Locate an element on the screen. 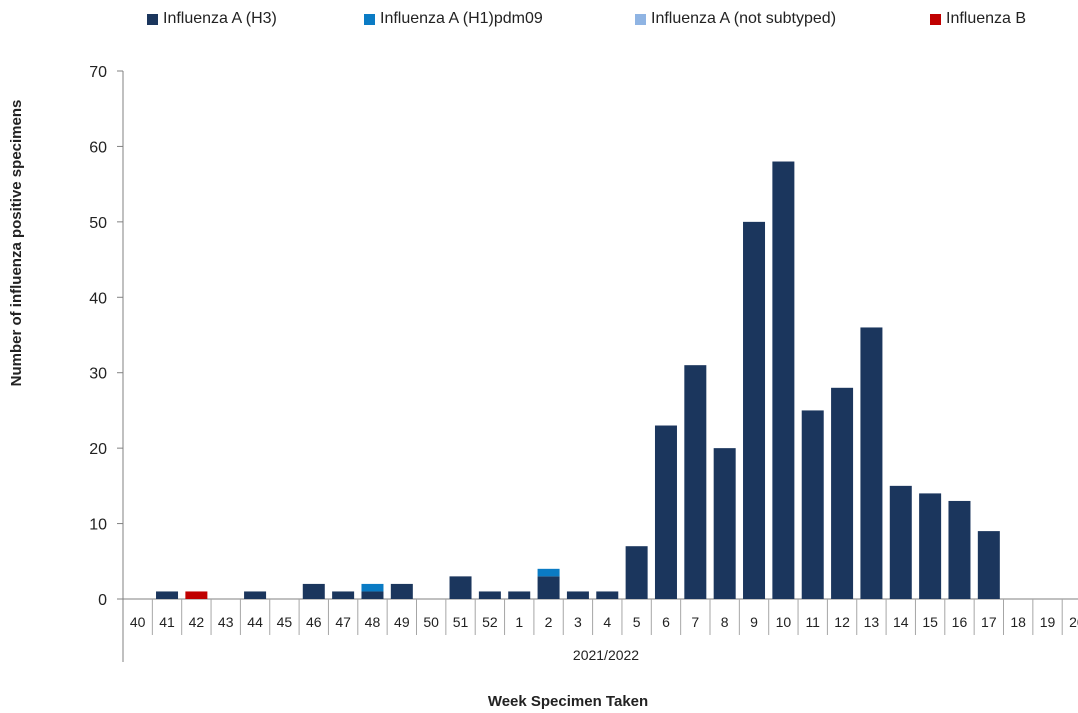  x-tick-label: 43 is located at coordinates (226, 622).